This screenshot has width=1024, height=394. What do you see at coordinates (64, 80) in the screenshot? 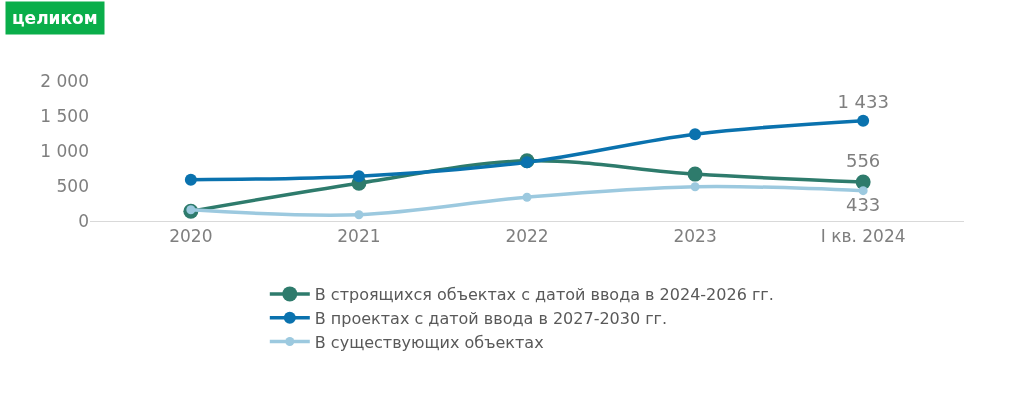
I see `y-tick-label: 2 000` at bounding box center [64, 80].